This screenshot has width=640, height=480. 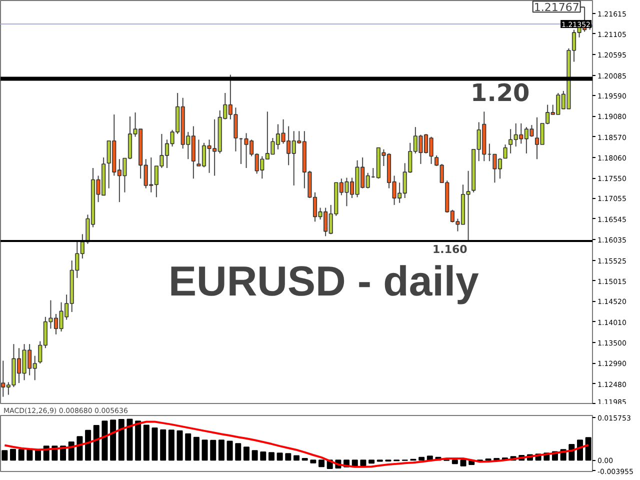 What do you see at coordinates (500, 92) in the screenshot?
I see `ref-line-label: 1.20` at bounding box center [500, 92].